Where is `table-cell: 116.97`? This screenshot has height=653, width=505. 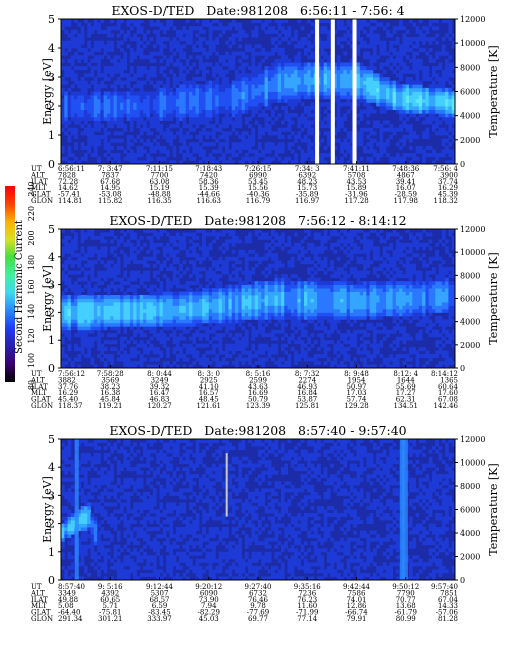
table-cell: 116.97 is located at coordinates (307, 201).